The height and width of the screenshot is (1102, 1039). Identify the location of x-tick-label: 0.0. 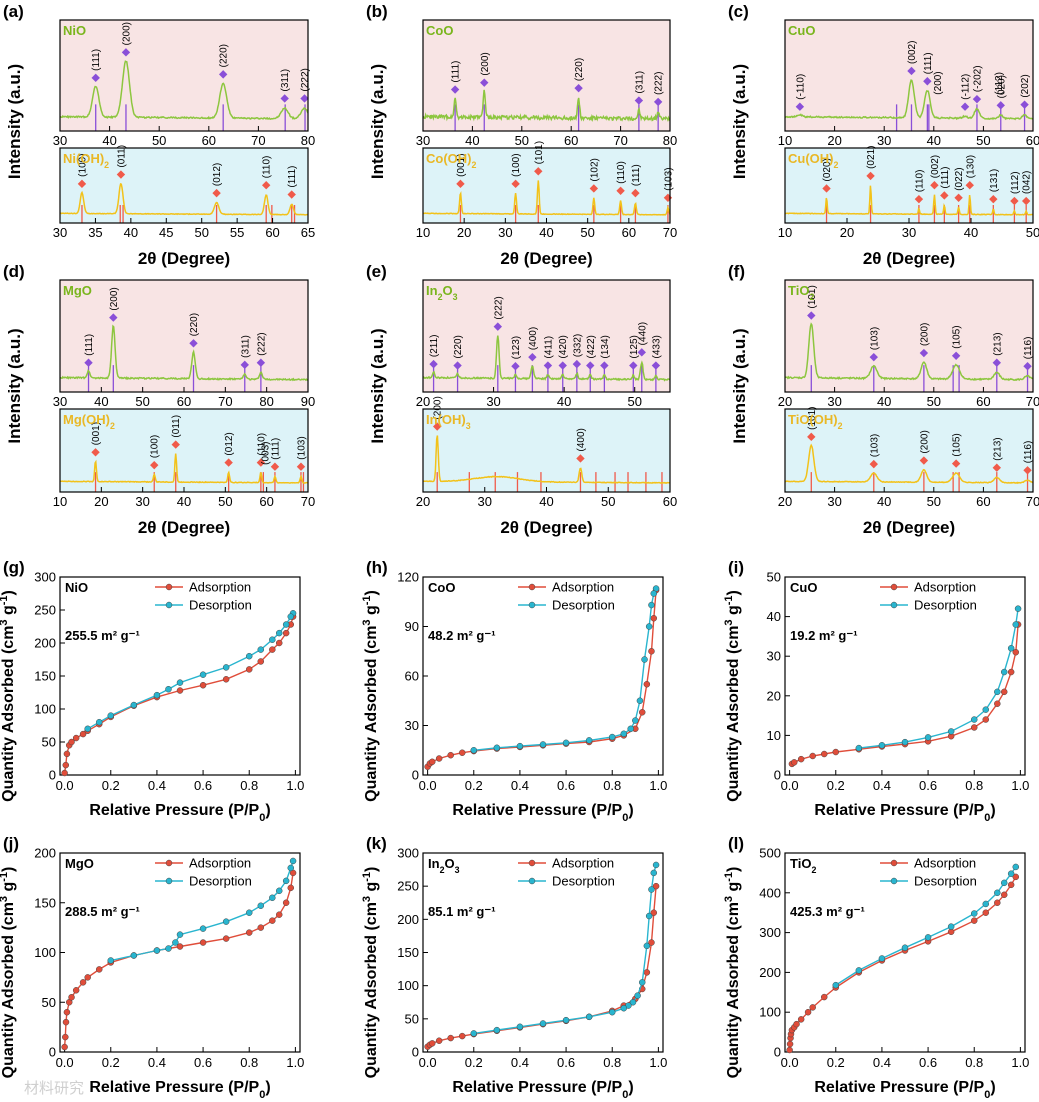
(65, 785).